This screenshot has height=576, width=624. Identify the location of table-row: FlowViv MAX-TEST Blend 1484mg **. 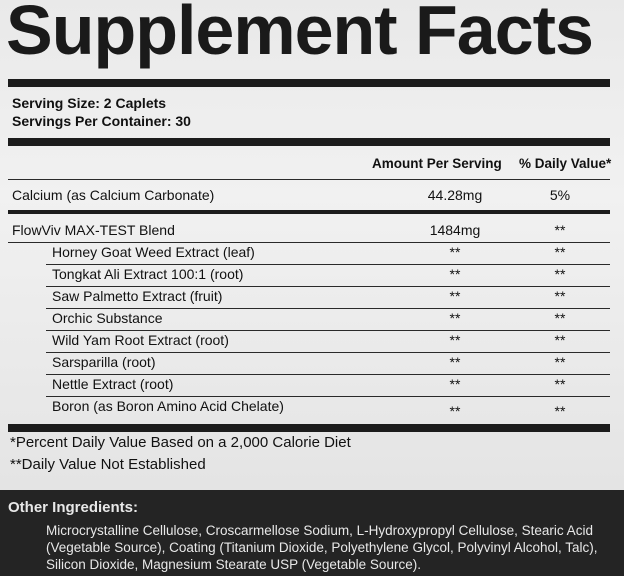
(312, 233).